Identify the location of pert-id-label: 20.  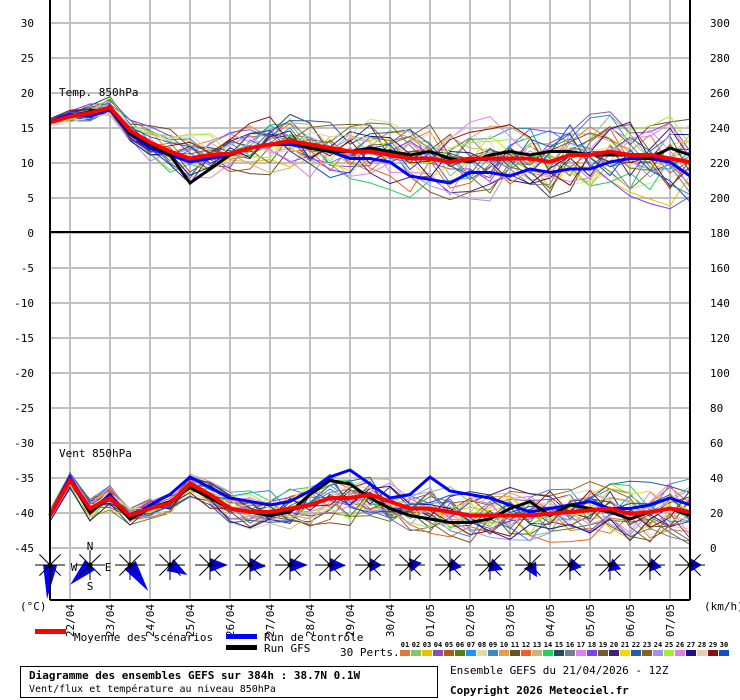
(614, 645).